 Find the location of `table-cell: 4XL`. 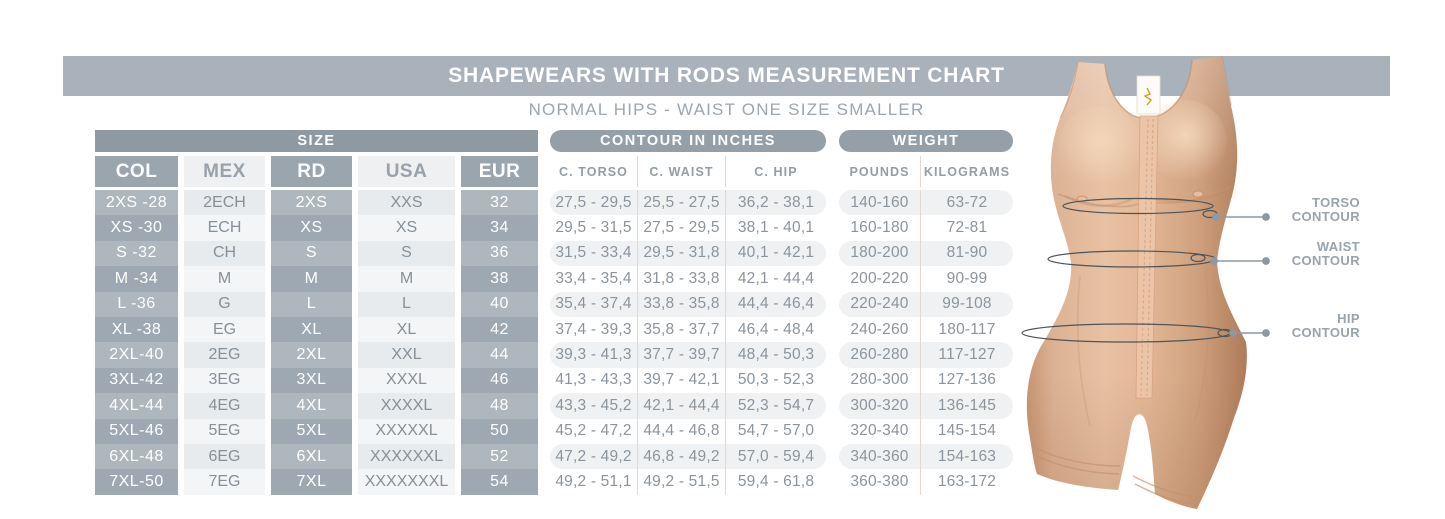

table-cell: 4XL is located at coordinates (311, 406).